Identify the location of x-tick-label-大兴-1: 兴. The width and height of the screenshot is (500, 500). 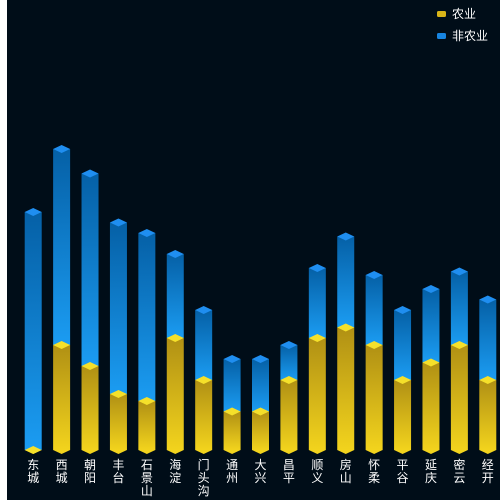
(260, 478).